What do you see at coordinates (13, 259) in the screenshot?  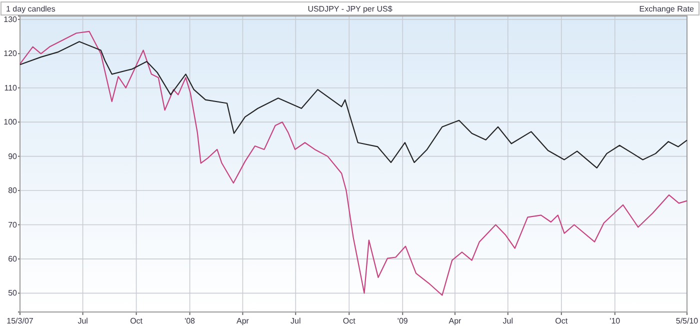 I see `y-tick-label: 60` at bounding box center [13, 259].